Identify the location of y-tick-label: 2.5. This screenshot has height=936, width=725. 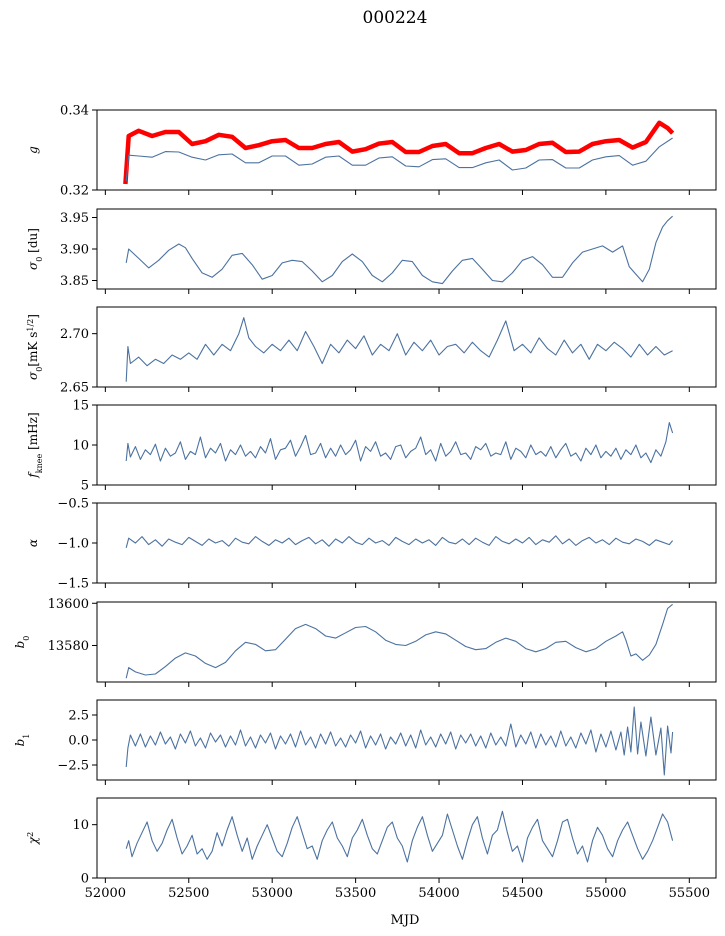
(78, 716).